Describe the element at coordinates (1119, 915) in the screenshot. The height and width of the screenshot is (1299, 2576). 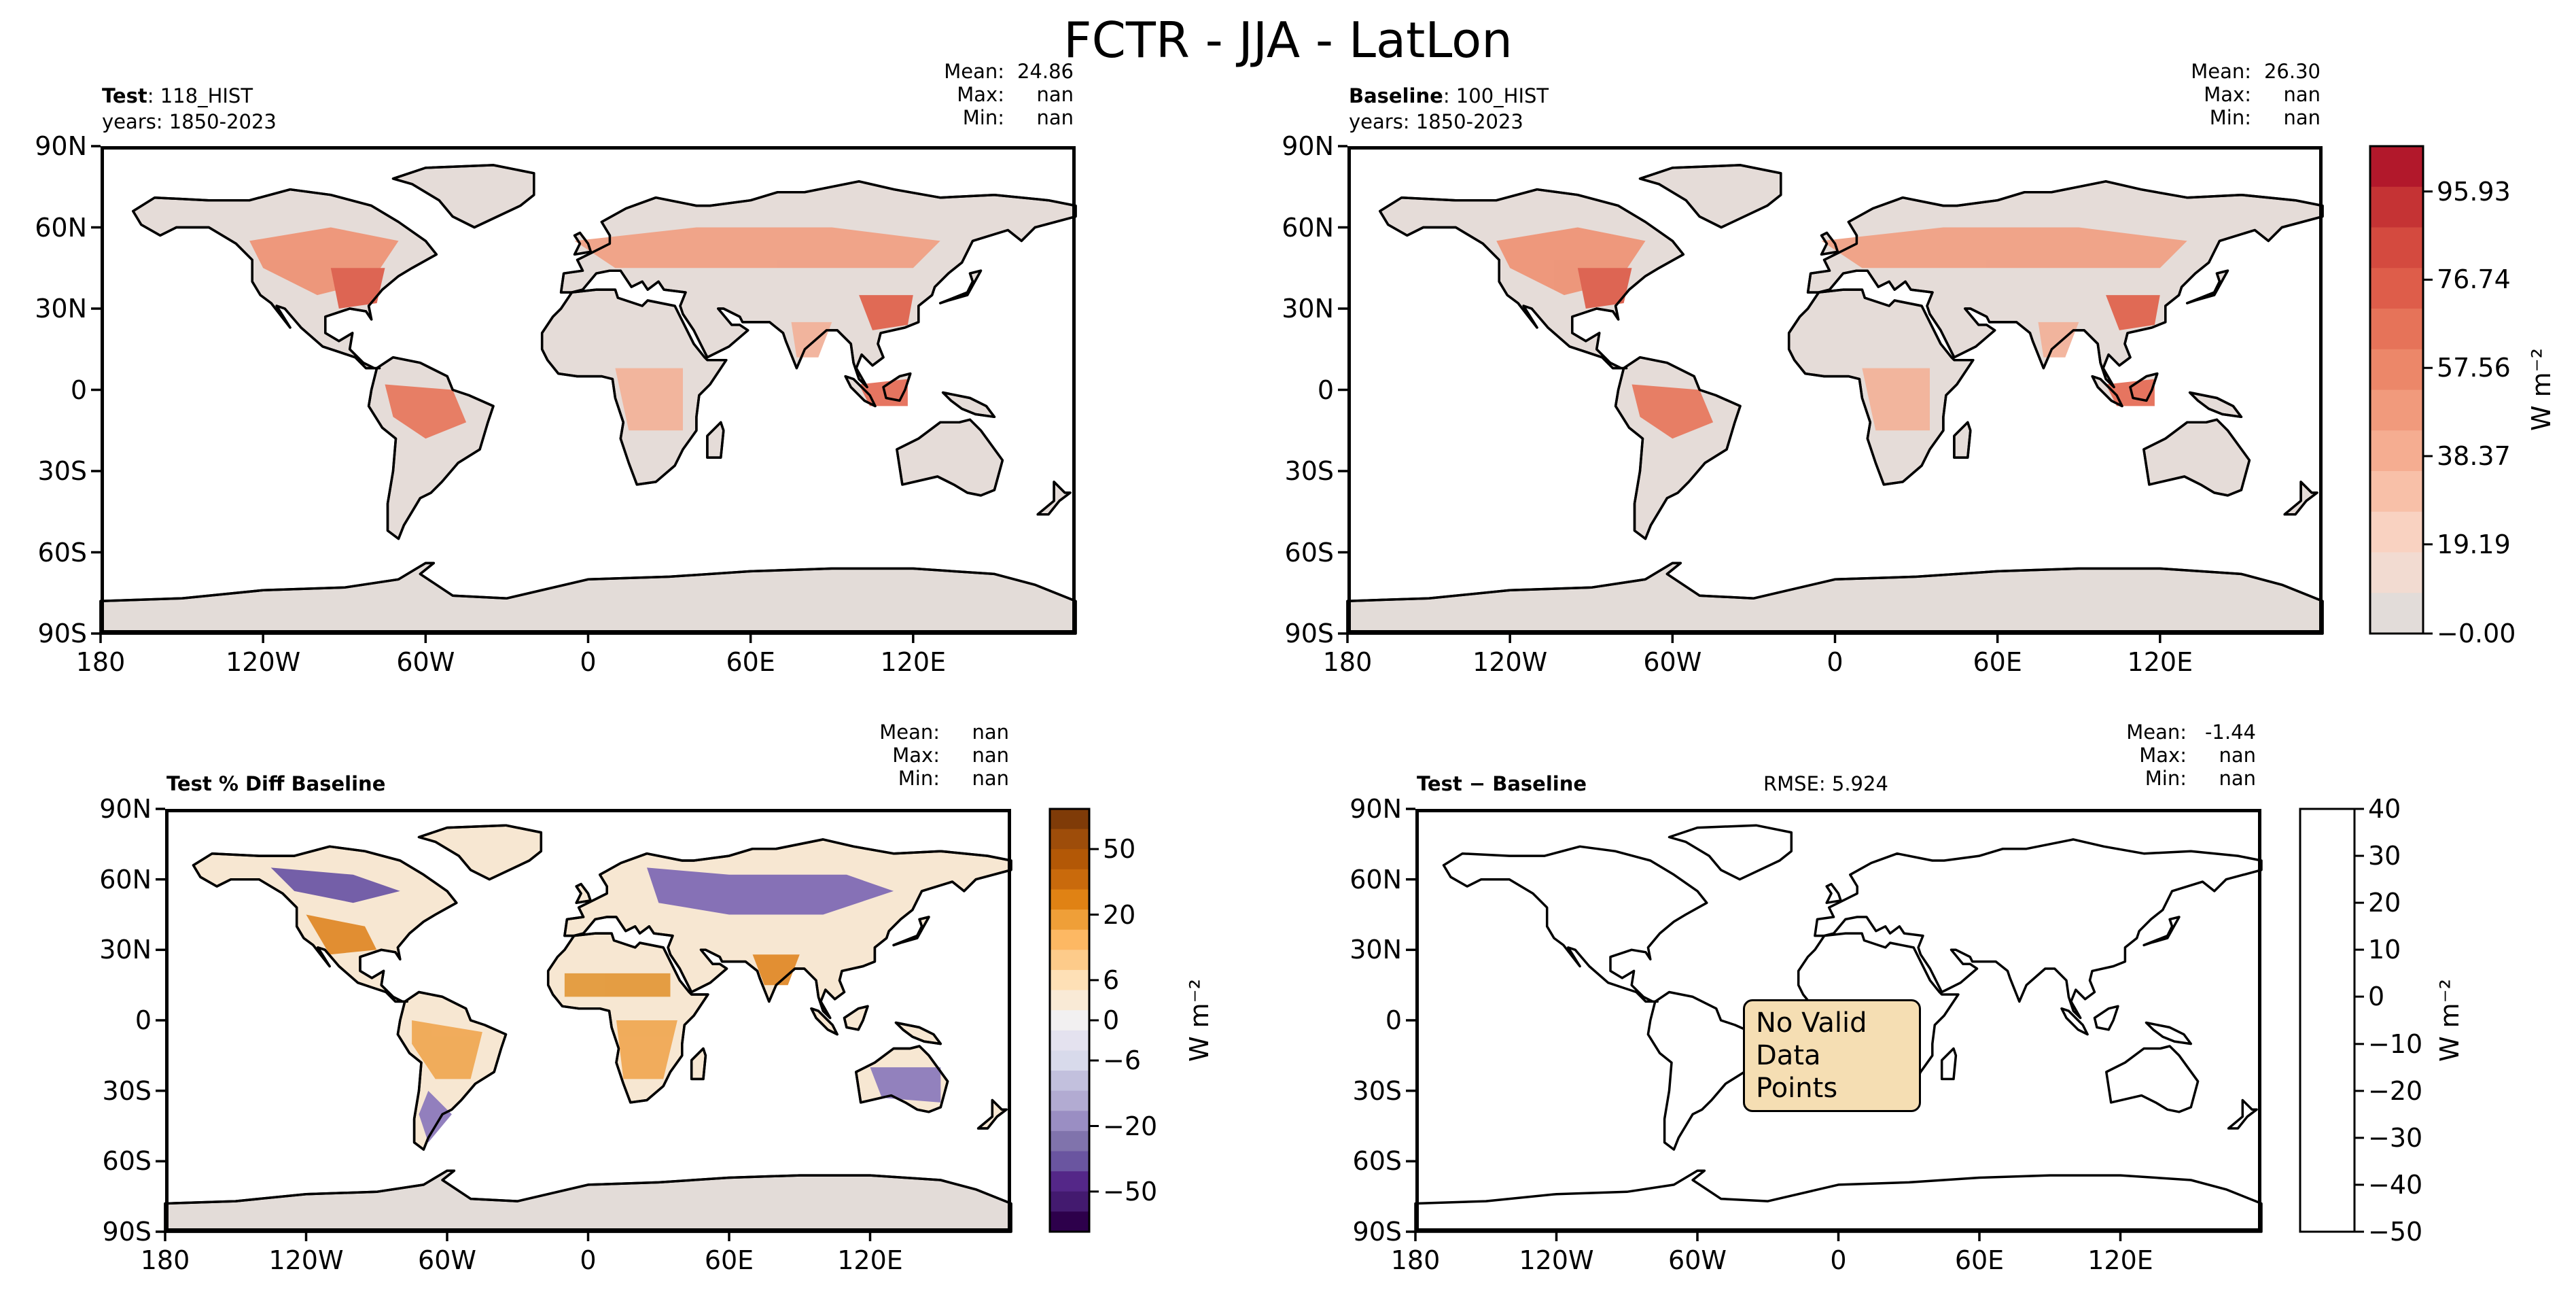
I see `colorbar-tick-label: 20` at that location.